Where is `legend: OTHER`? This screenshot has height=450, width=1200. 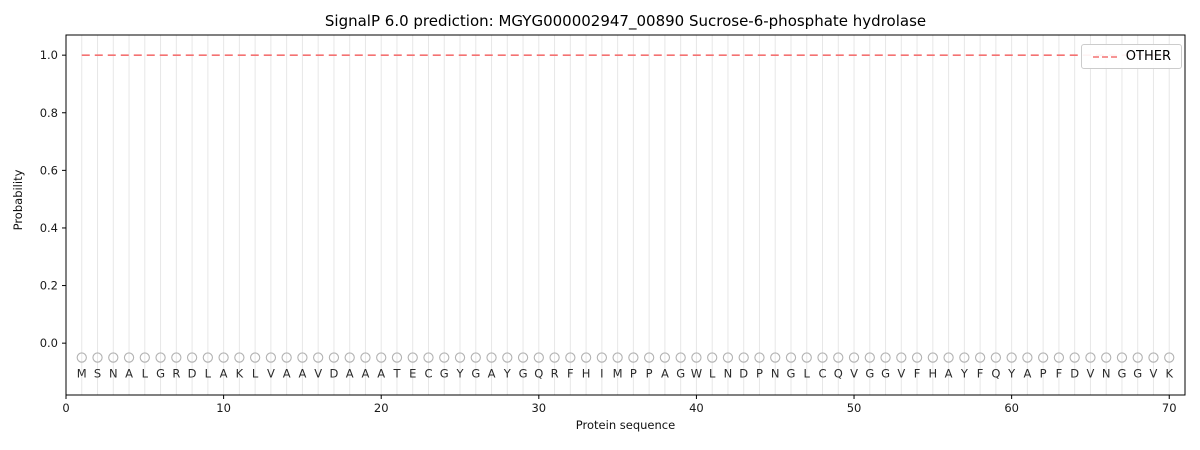 legend: OTHER is located at coordinates (1131, 56).